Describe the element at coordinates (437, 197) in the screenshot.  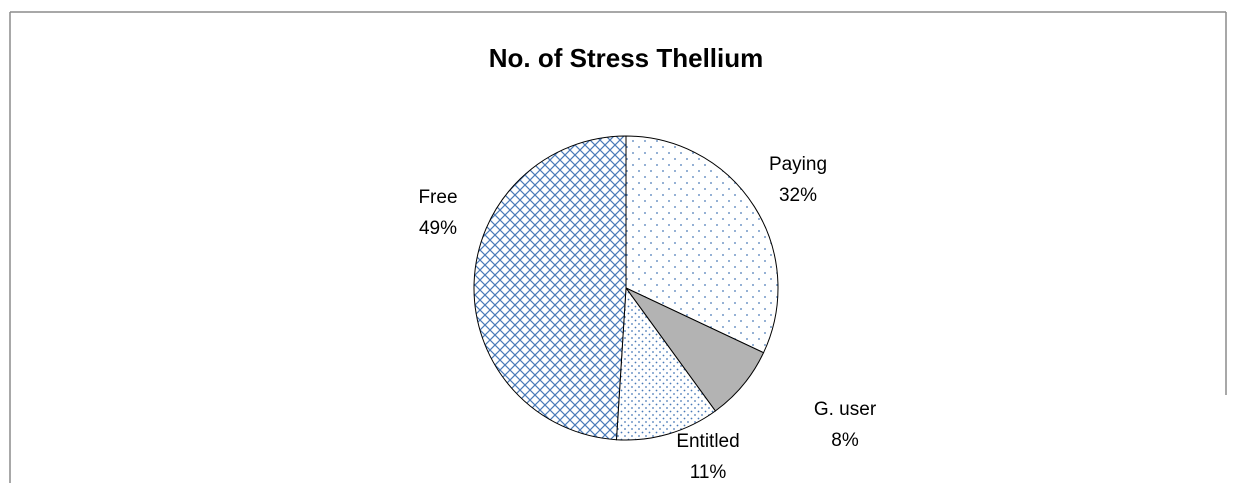
I see `slice-label: Free` at that location.